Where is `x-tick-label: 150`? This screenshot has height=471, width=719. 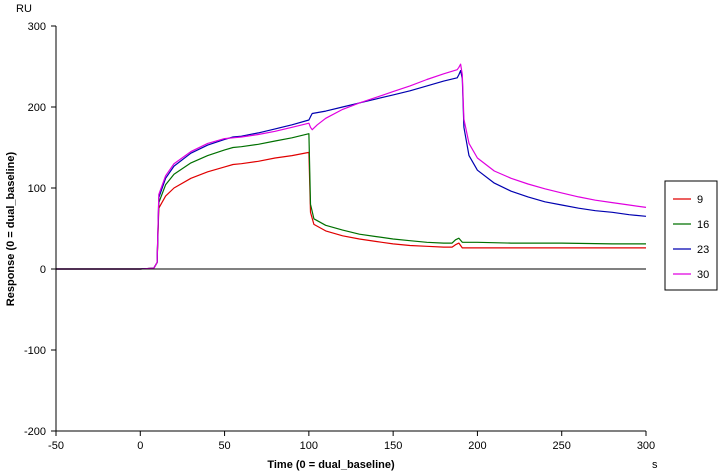
x-tick-label: 150 is located at coordinates (393, 446).